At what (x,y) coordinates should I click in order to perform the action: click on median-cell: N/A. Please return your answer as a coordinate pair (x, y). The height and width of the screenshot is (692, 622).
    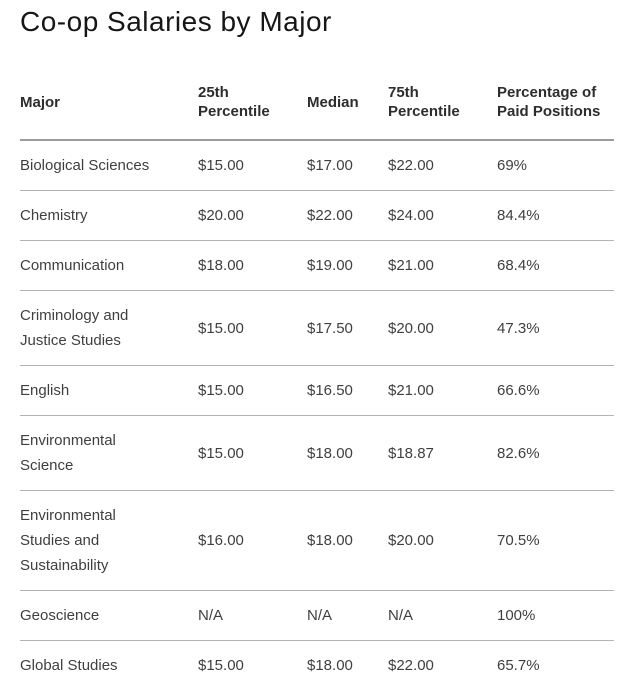
    Looking at the image, I should click on (347, 615).